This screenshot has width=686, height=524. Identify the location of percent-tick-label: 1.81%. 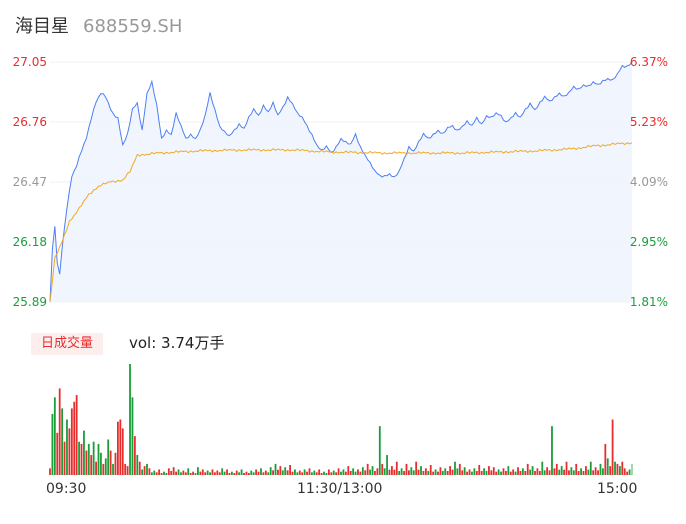
(649, 302).